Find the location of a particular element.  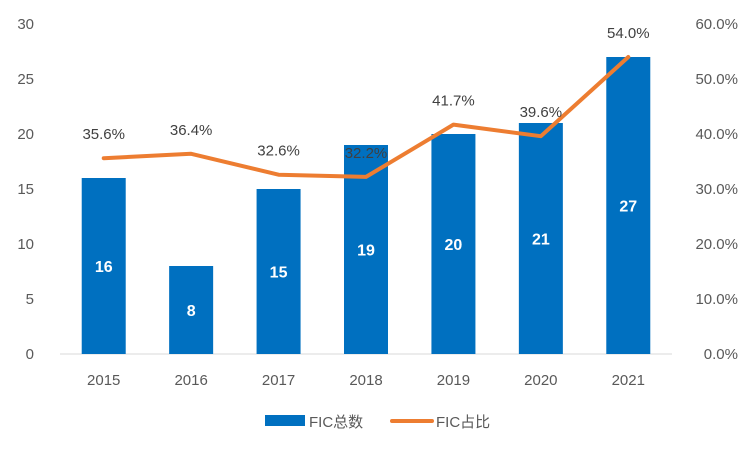

bar-data-label: 15 is located at coordinates (279, 273).